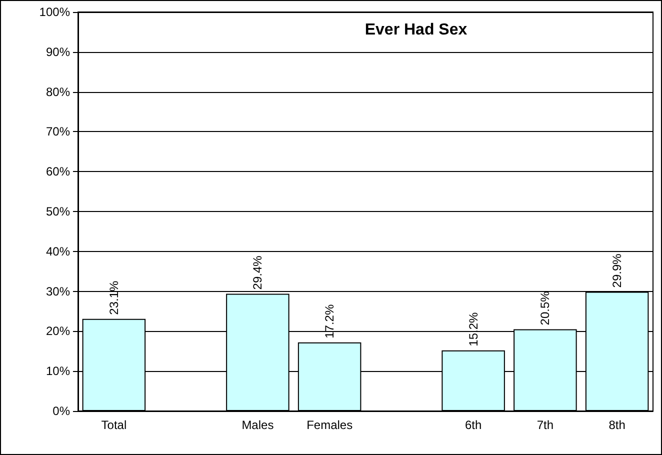  Describe the element at coordinates (58, 171) in the screenshot. I see `y-tick-label: 60%` at that location.